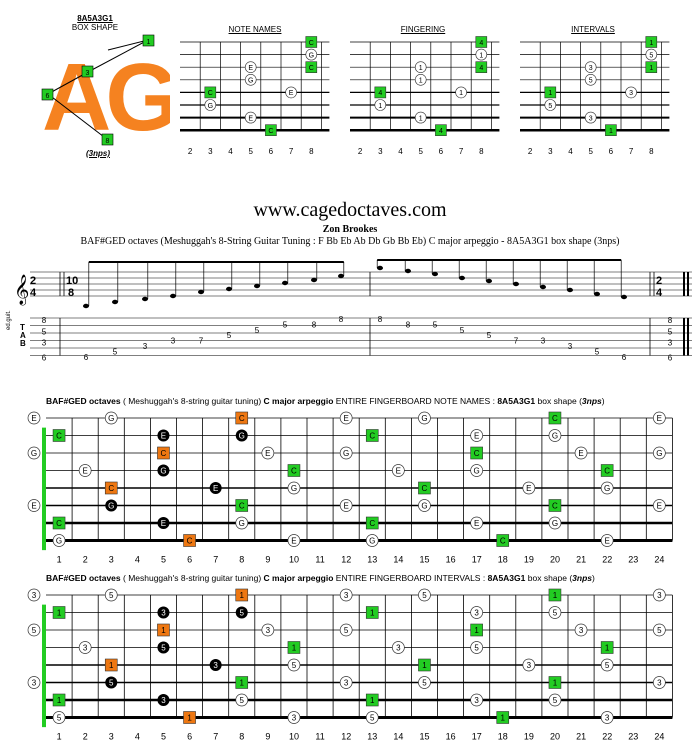  What do you see at coordinates (72, 281) in the screenshot?
I see `time-sig: 10` at bounding box center [72, 281].